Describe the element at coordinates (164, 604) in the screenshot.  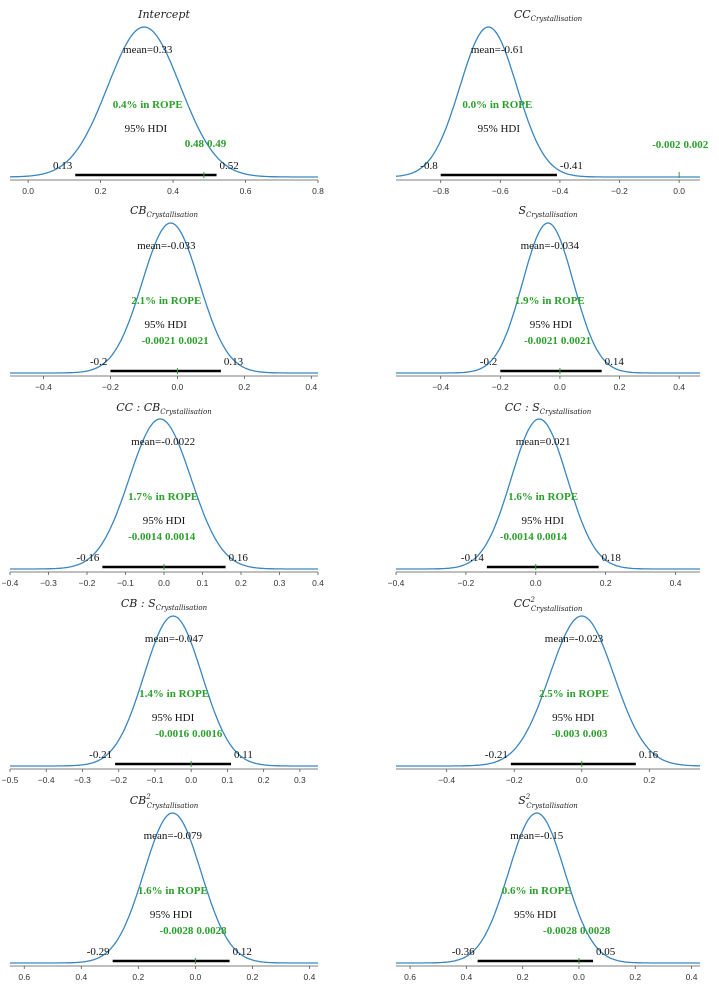
I see `panel-title: CB : SCrystallisation` at that location.